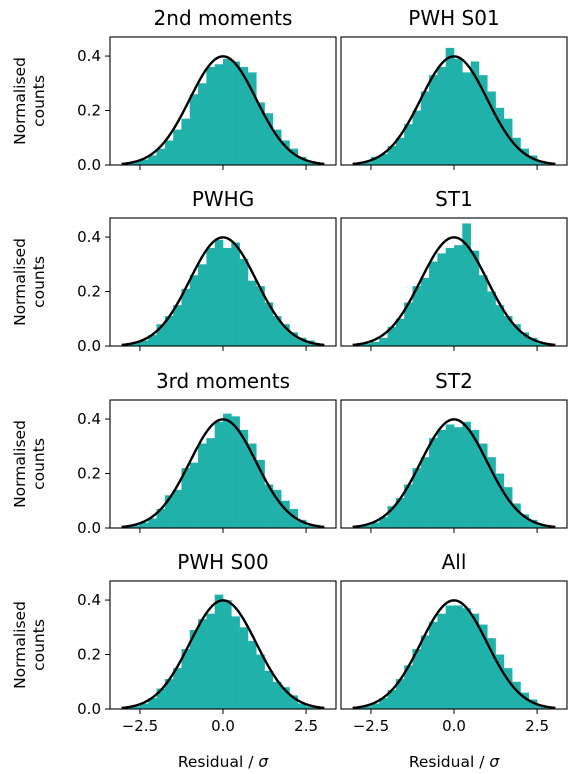 The image size is (569, 774). I want to click on x-axis-label-text: Residual /, so click(449, 762).